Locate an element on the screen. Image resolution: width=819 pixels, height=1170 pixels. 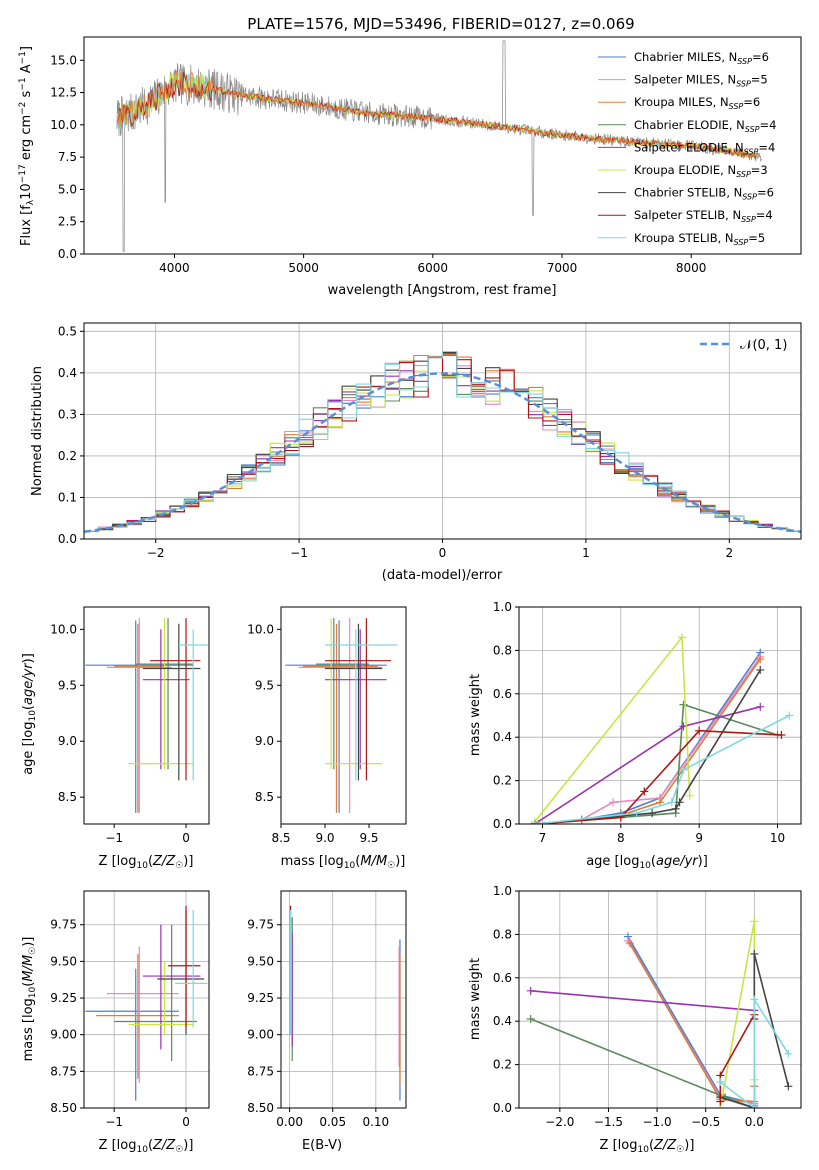
legend-label: Salpeter ELODIE, NSSP=4 is located at coordinates (704, 148).